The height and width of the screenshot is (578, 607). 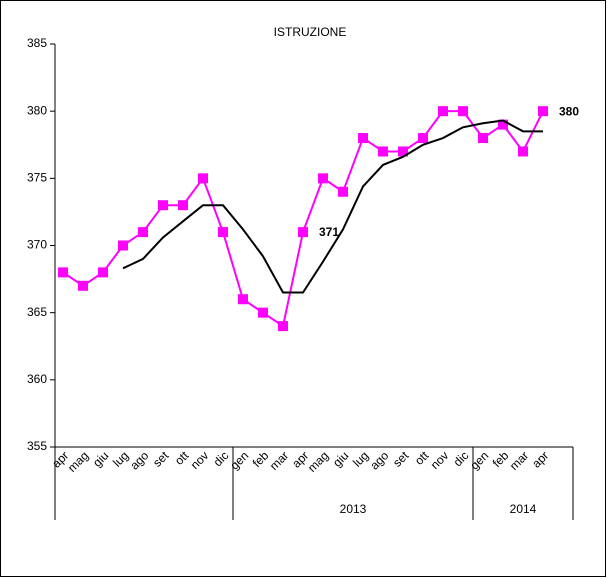 I want to click on y-tick-label: 360, so click(x=37, y=379).